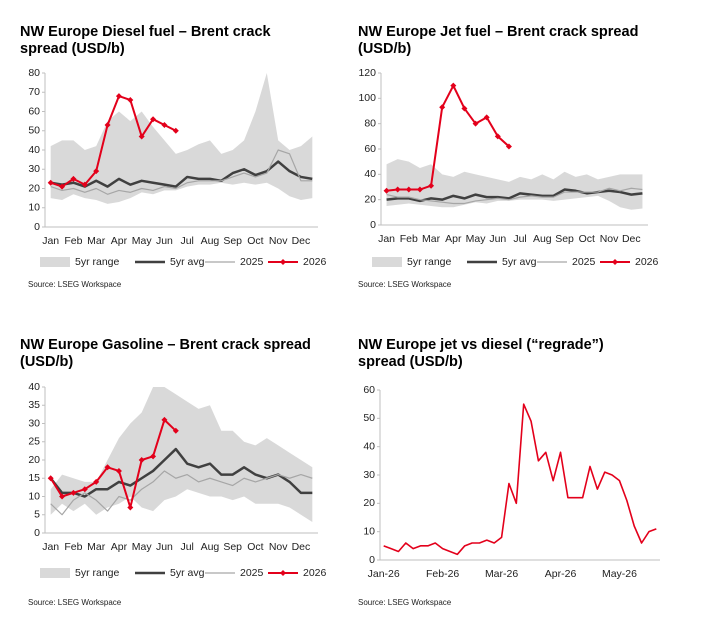  I want to click on y-tick-label: 120, so click(367, 73).